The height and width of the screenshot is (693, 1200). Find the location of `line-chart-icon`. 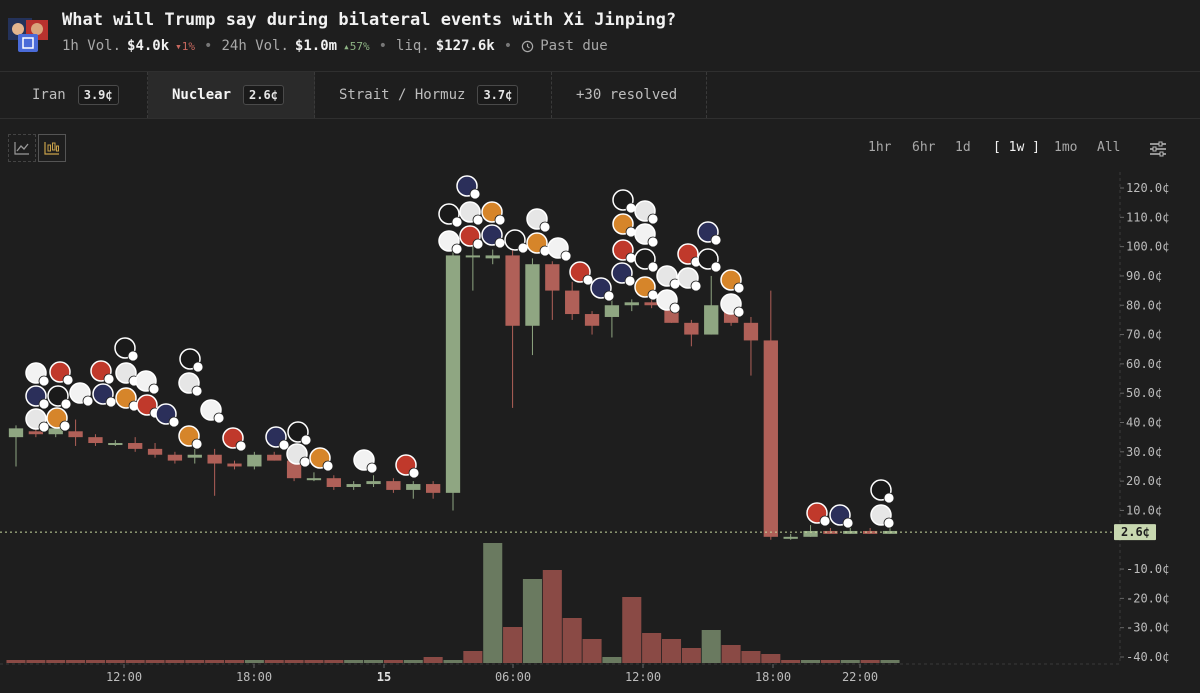

line-chart-icon is located at coordinates (21, 148).